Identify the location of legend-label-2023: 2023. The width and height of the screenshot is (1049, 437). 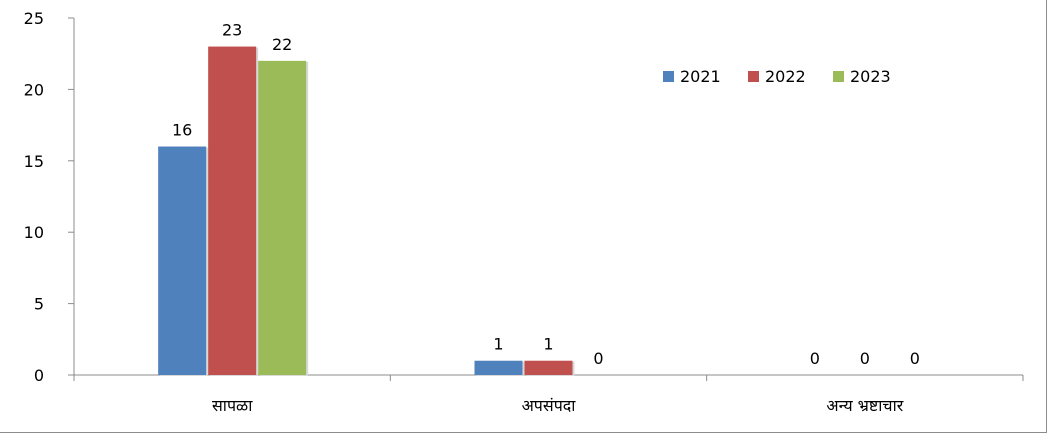
(870, 76).